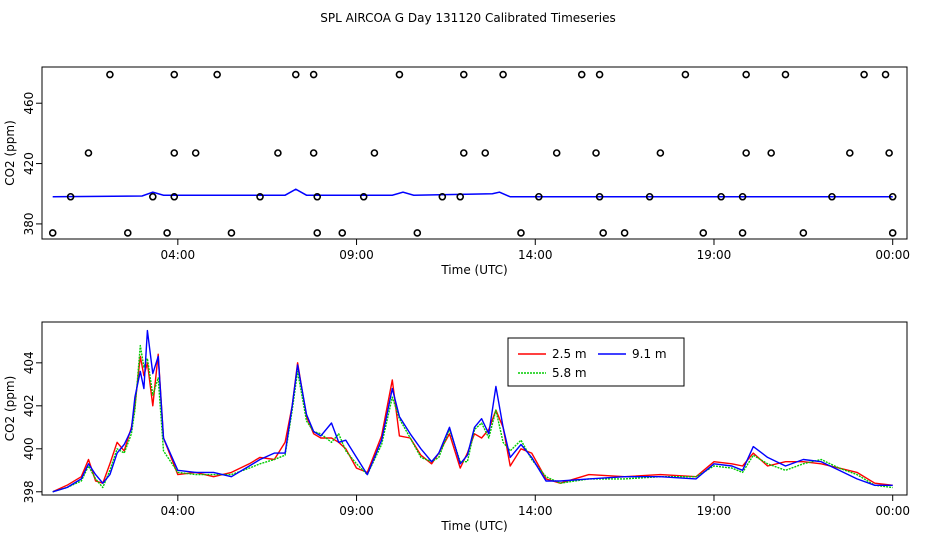  Describe the element at coordinates (649, 354) in the screenshot. I see `legend-label: 9.1 m` at that location.